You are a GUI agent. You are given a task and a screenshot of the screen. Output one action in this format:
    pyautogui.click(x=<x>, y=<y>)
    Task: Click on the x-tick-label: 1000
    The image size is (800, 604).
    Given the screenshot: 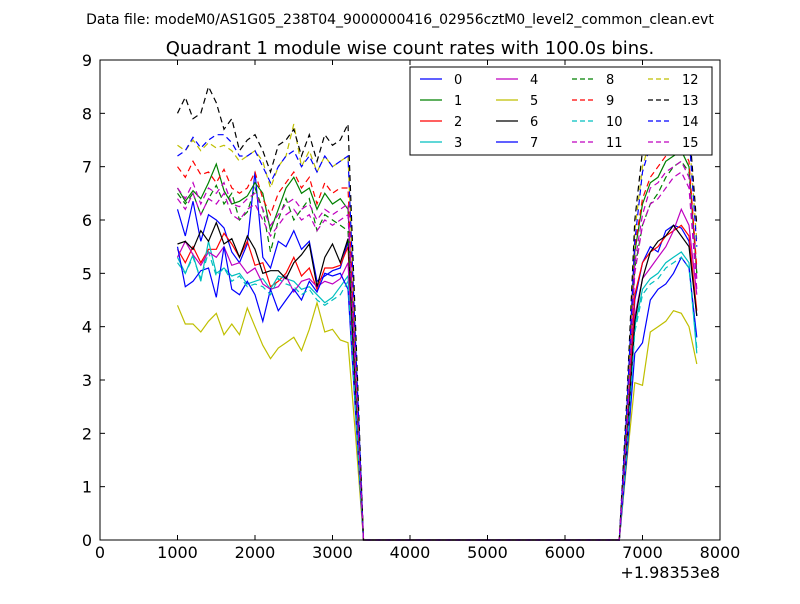 What is the action you would take?
    pyautogui.click(x=177, y=552)
    